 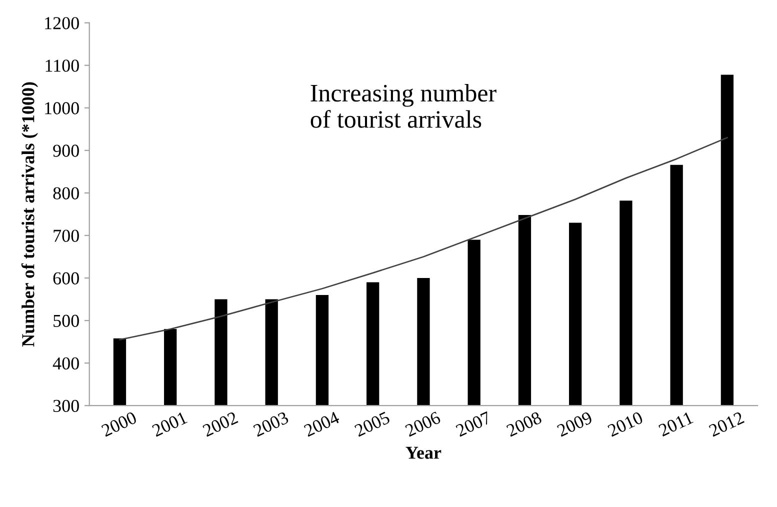 I want to click on x-axis-title: Year, so click(x=424, y=452).